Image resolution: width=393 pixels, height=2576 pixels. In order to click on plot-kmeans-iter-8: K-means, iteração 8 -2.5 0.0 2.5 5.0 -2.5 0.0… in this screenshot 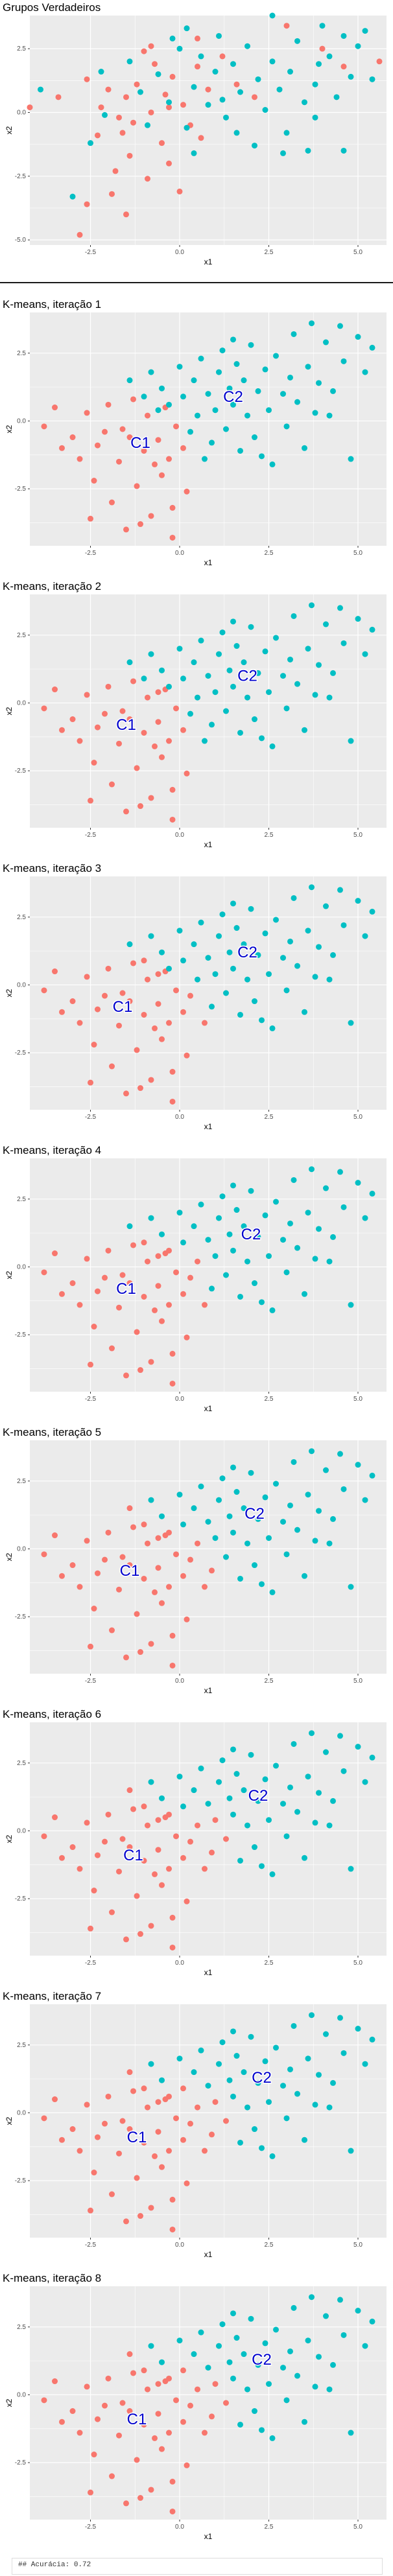, I will do `click(196, 2408)`.